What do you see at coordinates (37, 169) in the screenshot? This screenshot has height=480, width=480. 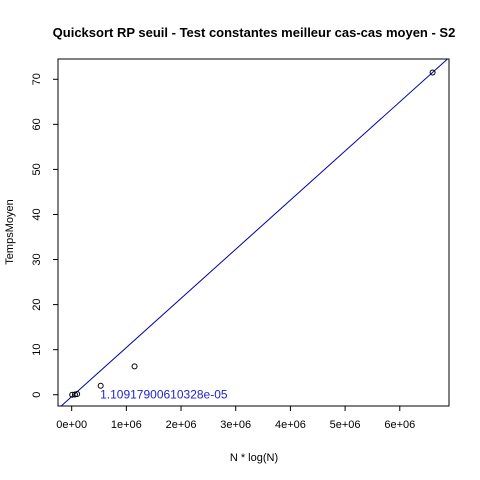 I see `y-tick-label: 50` at bounding box center [37, 169].